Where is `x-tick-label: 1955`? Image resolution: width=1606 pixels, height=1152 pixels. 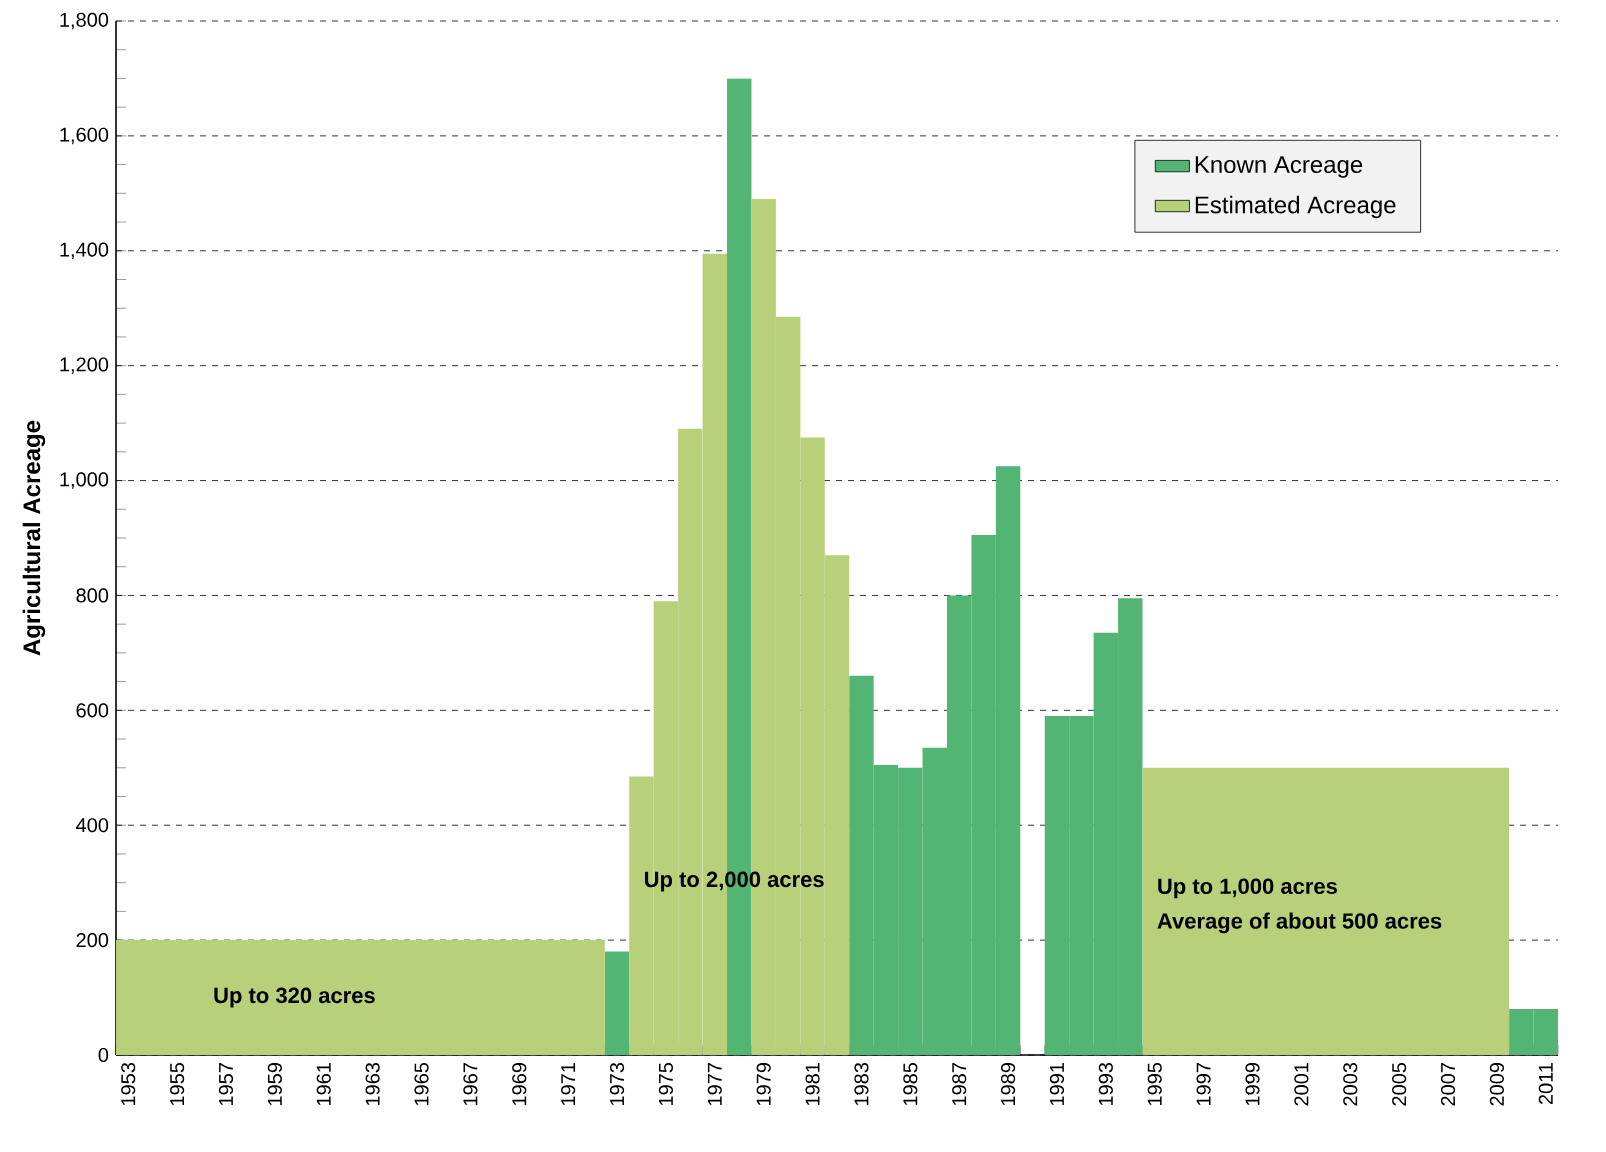
x-tick-label: 1955 is located at coordinates (177, 1084).